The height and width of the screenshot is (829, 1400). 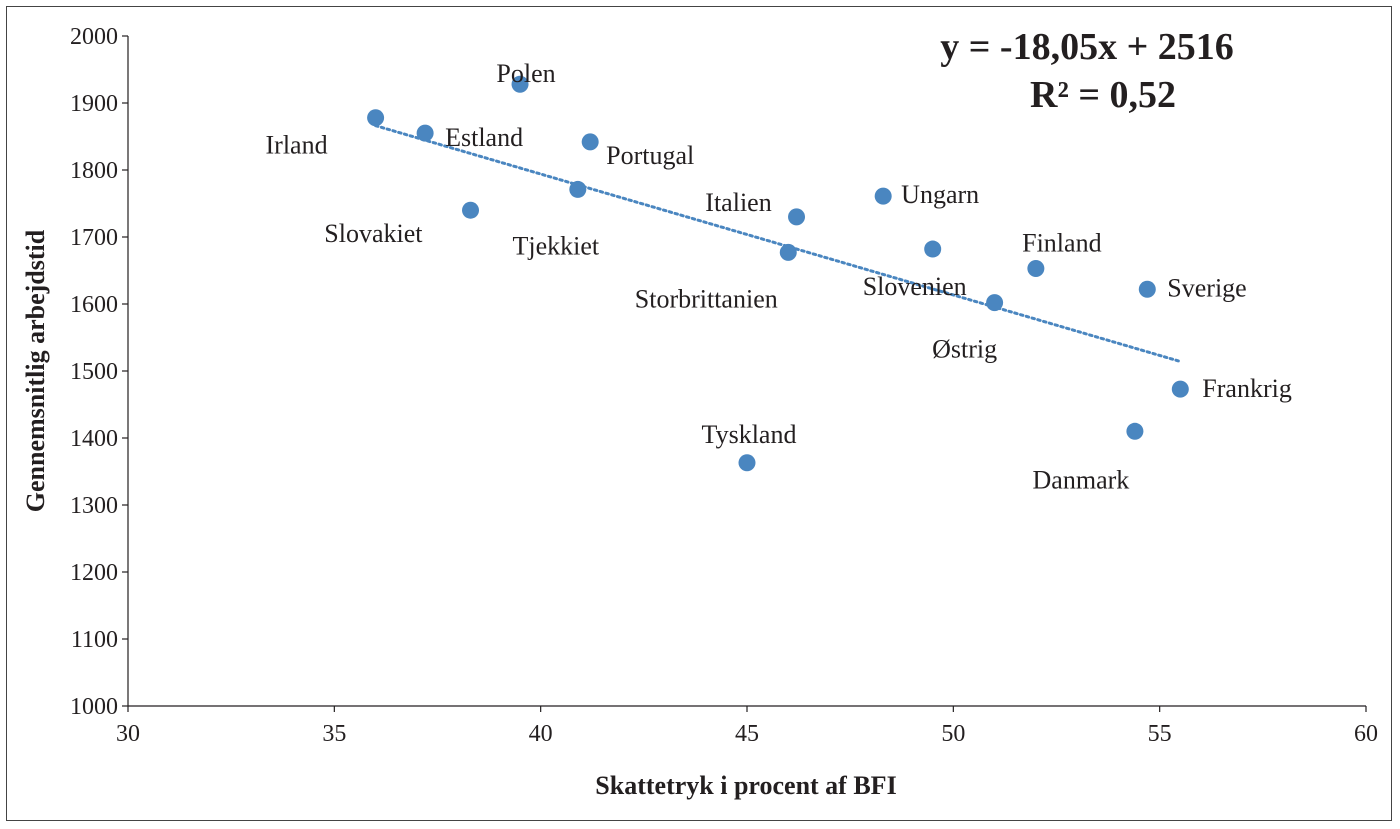 What do you see at coordinates (94, 305) in the screenshot?
I see `y-tick-label: 1600` at bounding box center [94, 305].